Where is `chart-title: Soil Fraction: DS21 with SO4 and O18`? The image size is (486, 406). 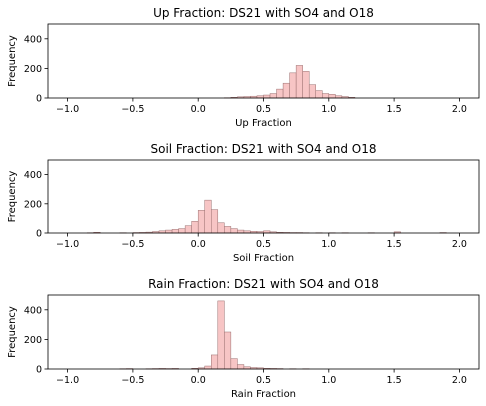 chart-title: Soil Fraction: DS21 with SO4 and O18 is located at coordinates (263, 149).